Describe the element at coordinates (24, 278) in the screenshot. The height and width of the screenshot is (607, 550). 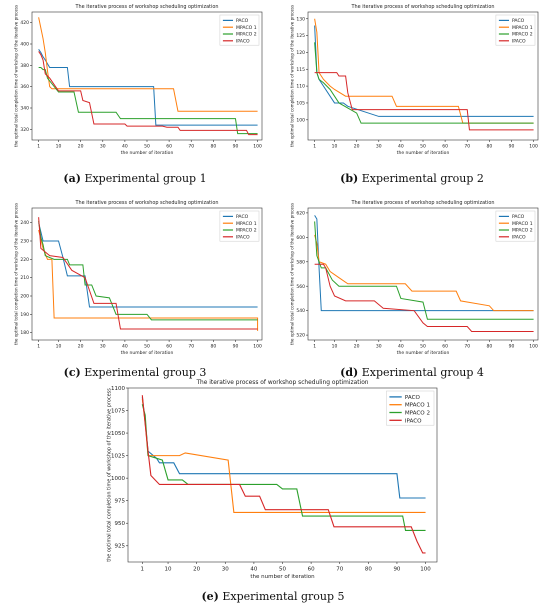
I see `y-tick-label: 210` at that location.